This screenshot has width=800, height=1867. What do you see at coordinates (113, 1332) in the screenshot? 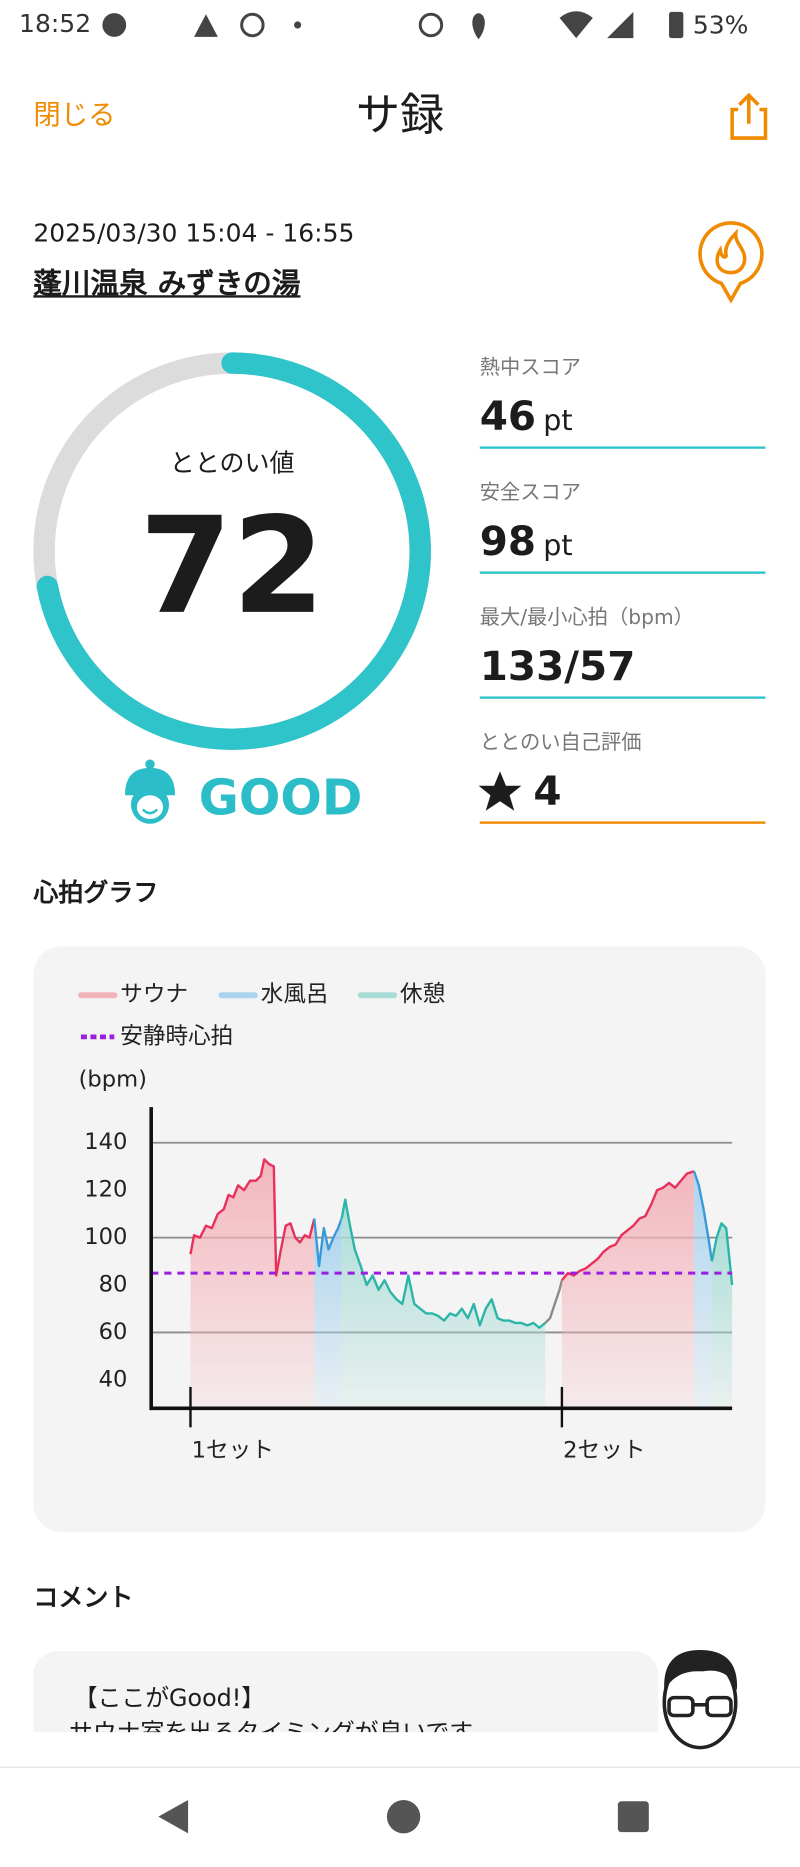
I see `y-tick-label: 60` at bounding box center [113, 1332].